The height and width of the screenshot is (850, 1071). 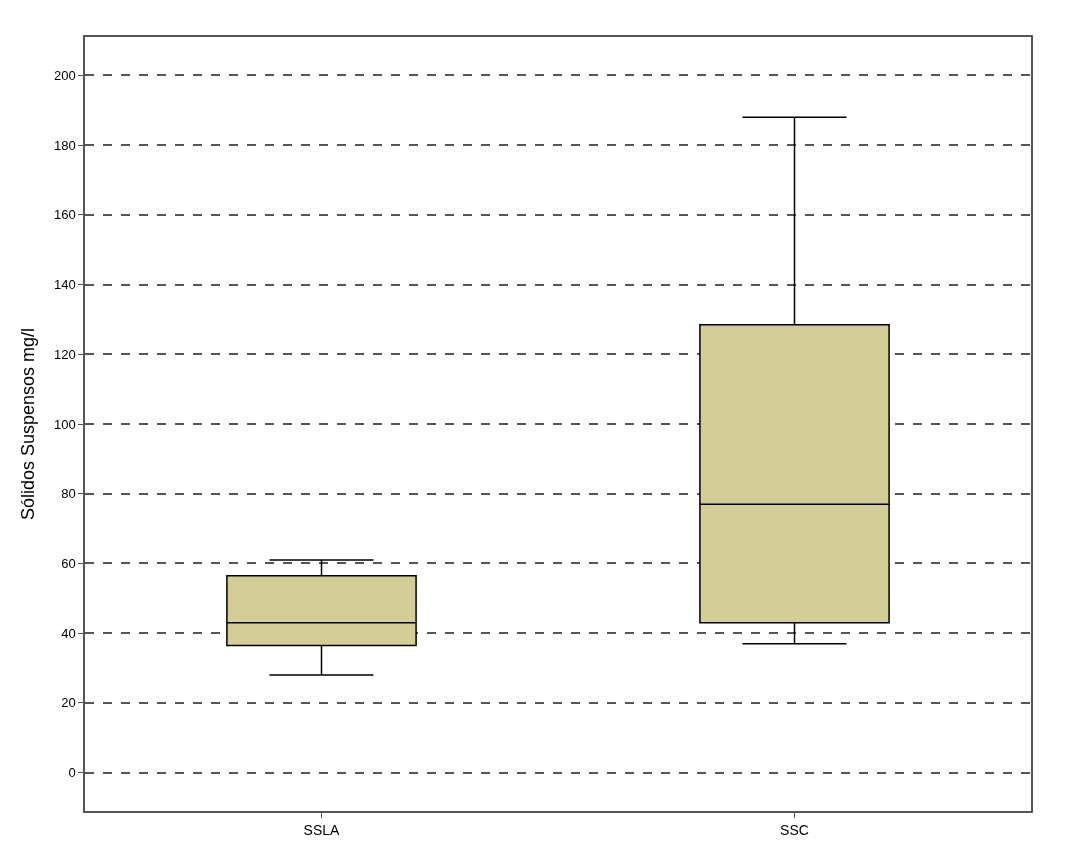 What do you see at coordinates (64, 75) in the screenshot?
I see `y-tick-label: 200` at bounding box center [64, 75].